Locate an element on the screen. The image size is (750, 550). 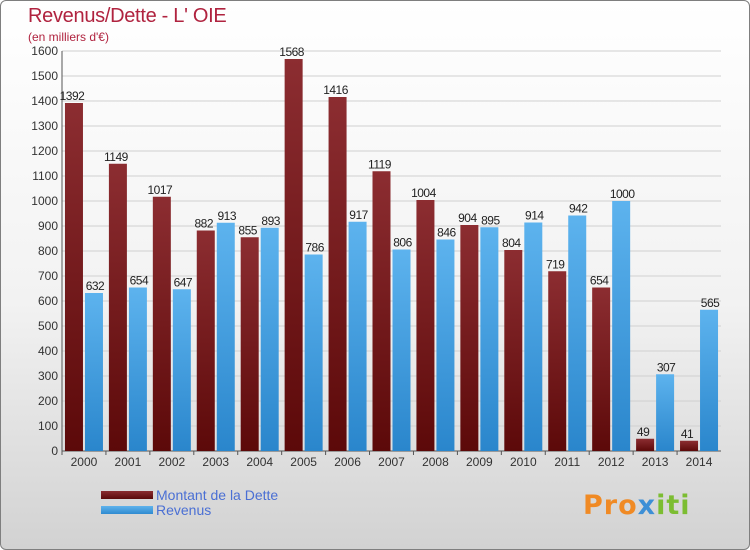
bar-debt-2009 is located at coordinates (469, 338).